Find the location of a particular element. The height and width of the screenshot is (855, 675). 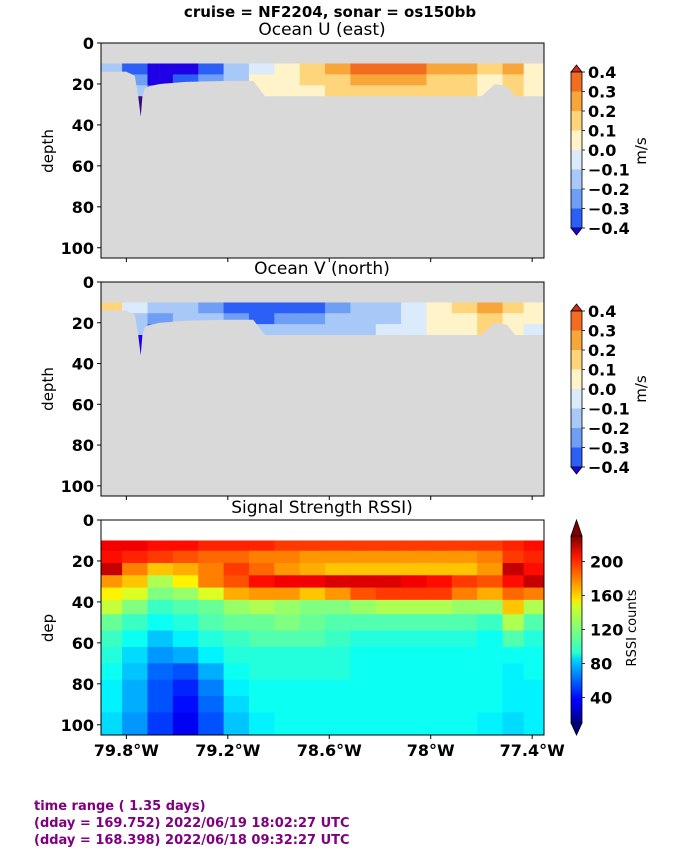

colorbar-tick-label: 0.1 is located at coordinates (602, 131).